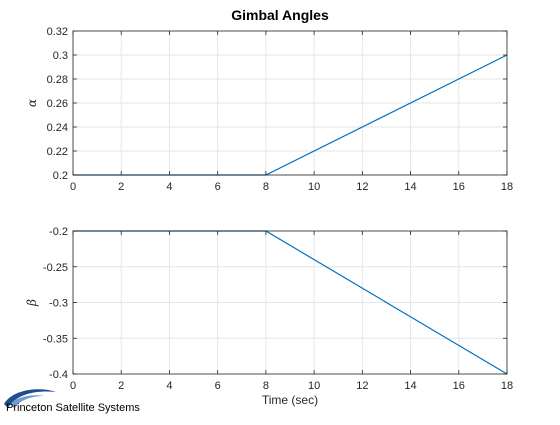 Image resolution: width=560 pixels, height=425 pixels. What do you see at coordinates (169, 187) in the screenshot?
I see `alpha-xtick-label: 4` at bounding box center [169, 187].